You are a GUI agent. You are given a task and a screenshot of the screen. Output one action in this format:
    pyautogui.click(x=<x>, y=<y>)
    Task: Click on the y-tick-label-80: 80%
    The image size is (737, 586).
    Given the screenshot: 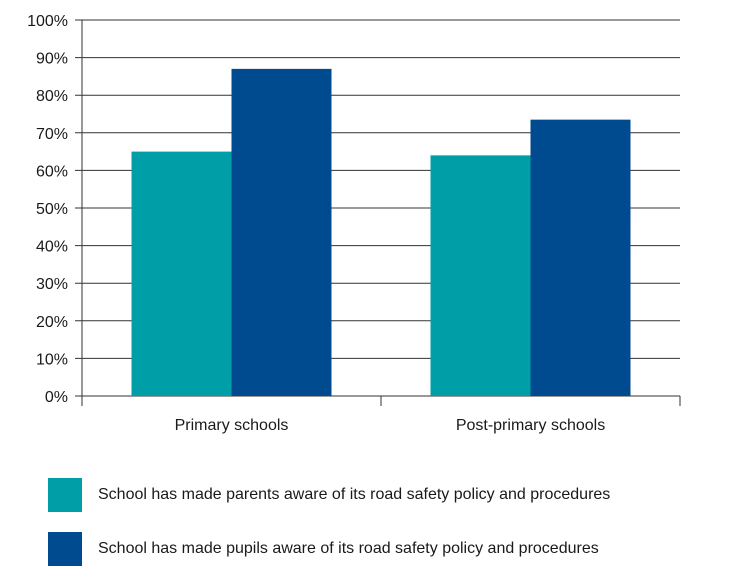 What is the action you would take?
    pyautogui.click(x=52, y=96)
    